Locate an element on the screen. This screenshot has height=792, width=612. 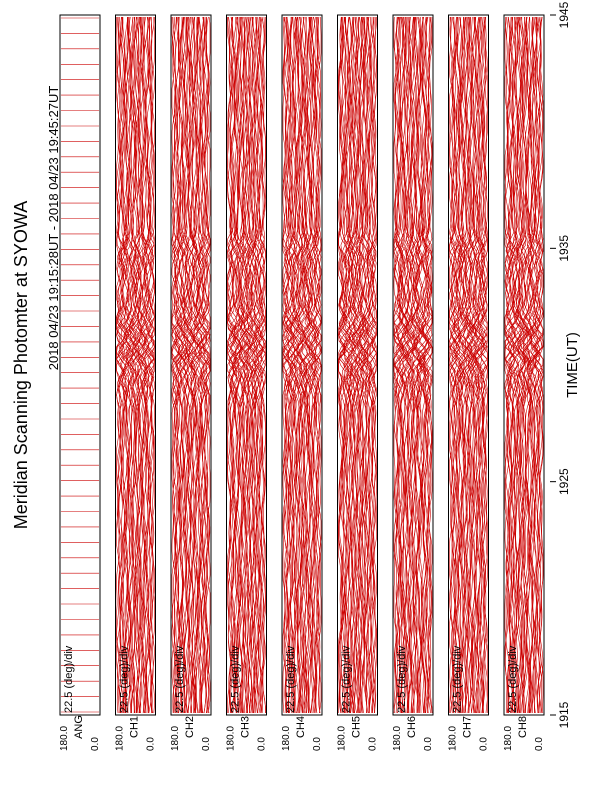
chart-title: Meridian Scanning Photomter at SYOWA is located at coordinates (21, 365).